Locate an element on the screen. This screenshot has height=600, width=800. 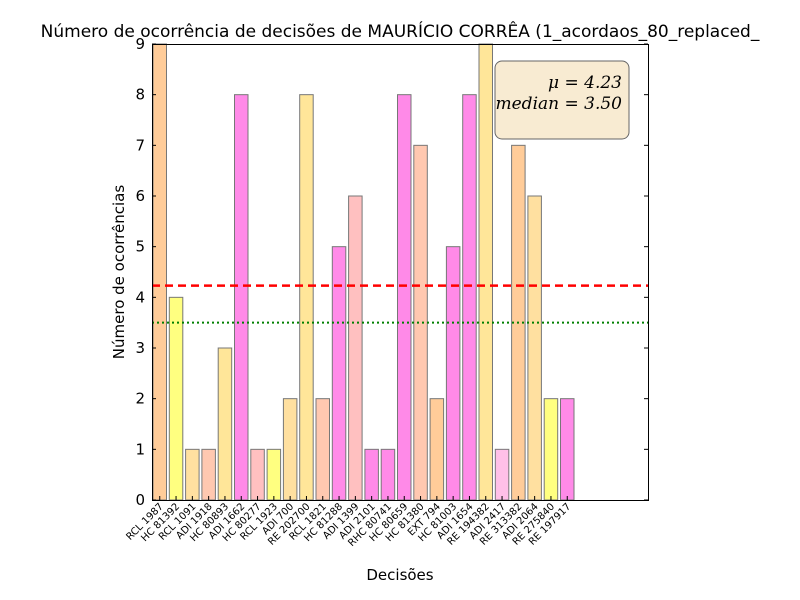
stats-annotation-box: μ = 4.23 median = 3.50 is located at coordinates (562, 100).